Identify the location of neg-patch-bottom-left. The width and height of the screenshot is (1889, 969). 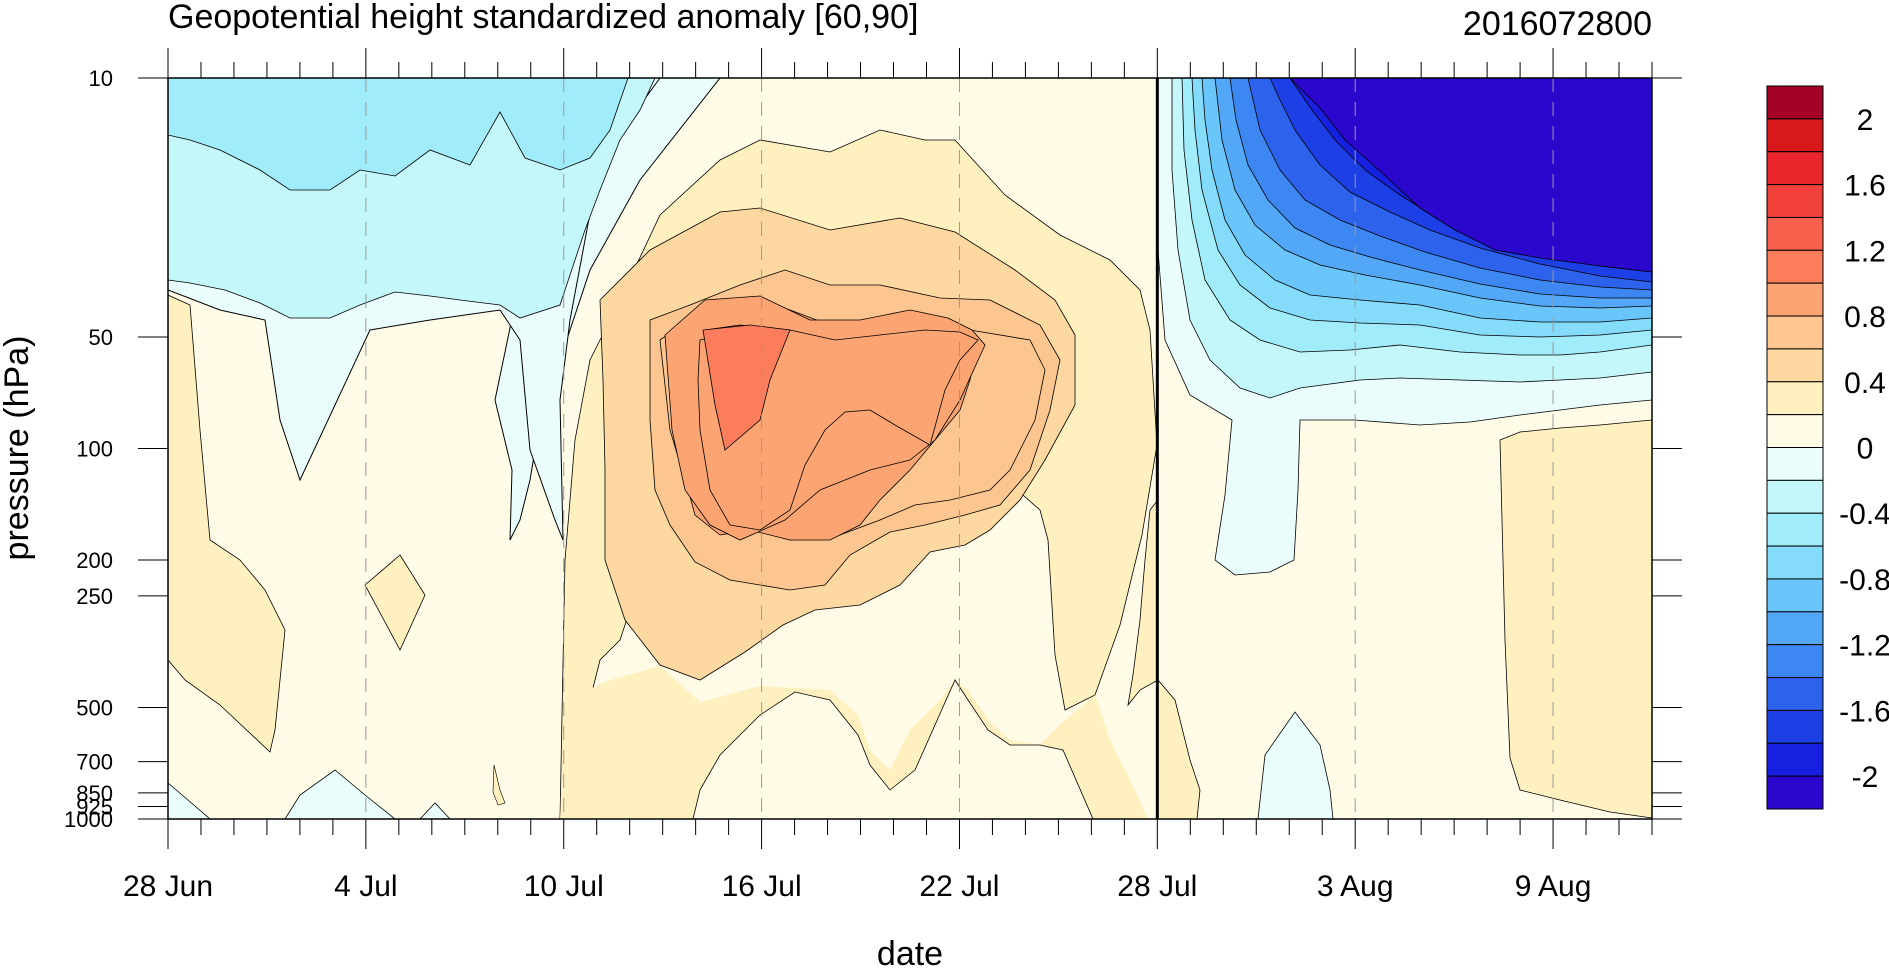
(189, 800).